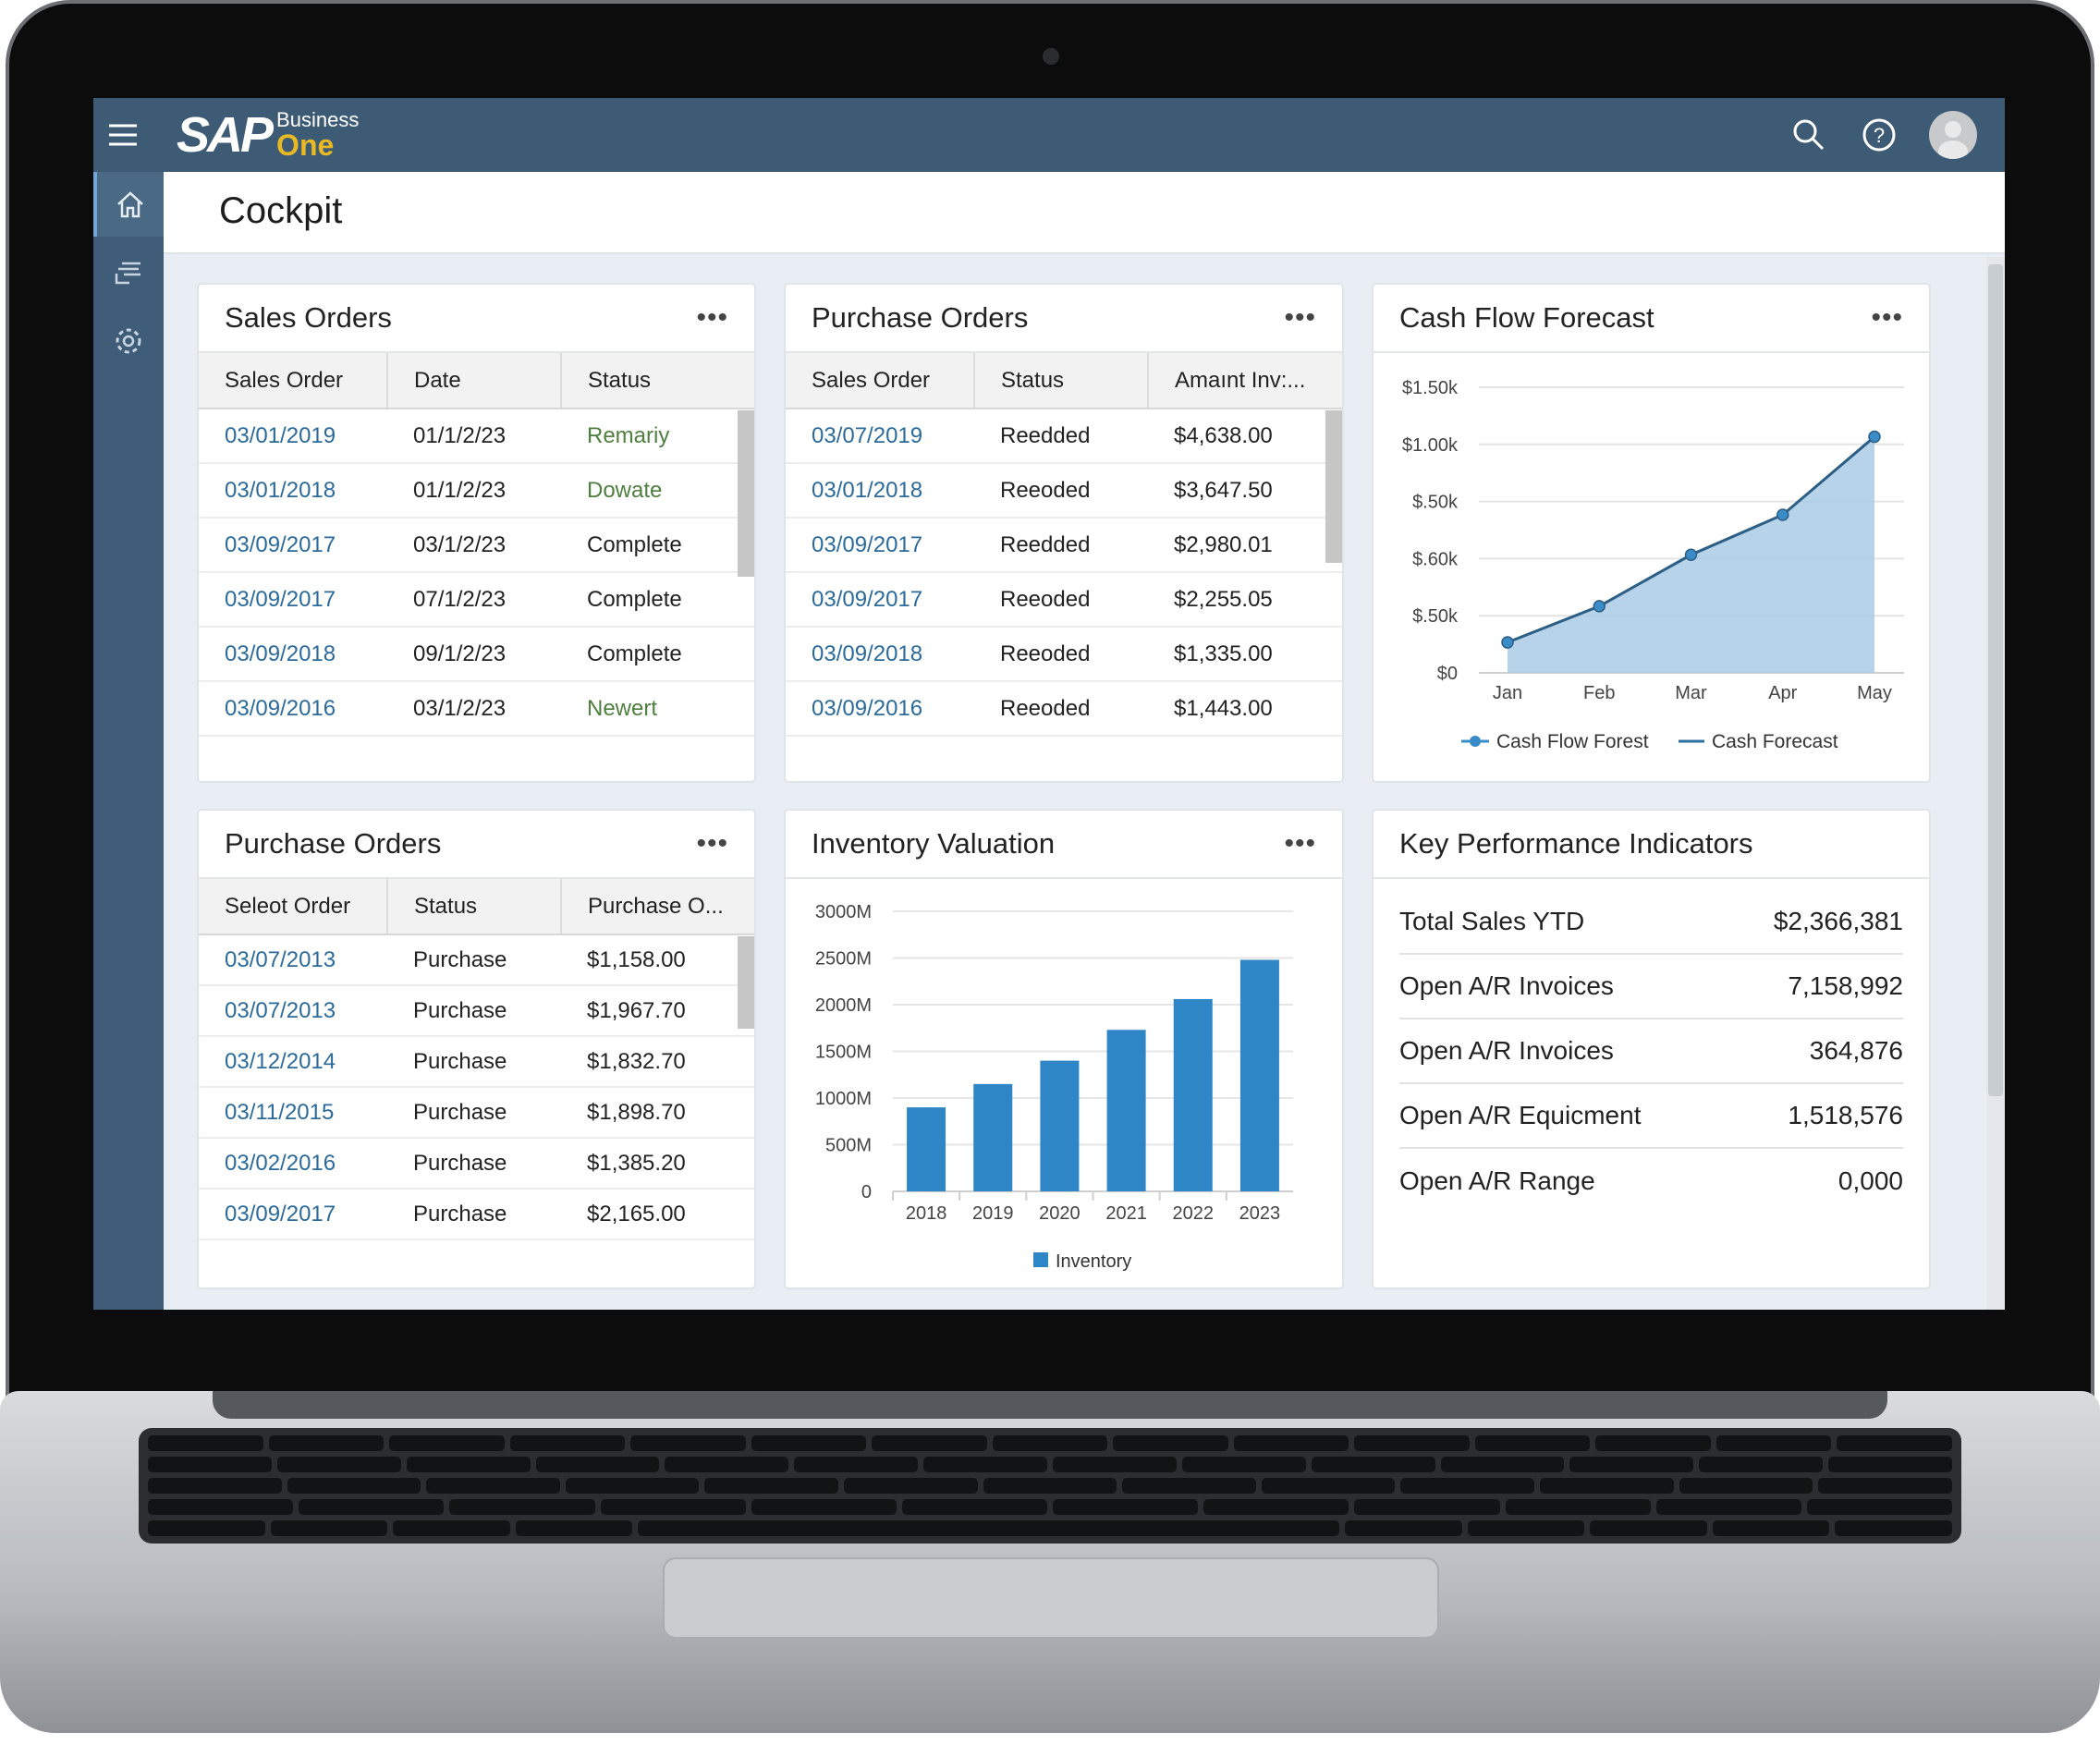 This screenshot has width=2100, height=1745. I want to click on table-row: 03/09/2017 Reeoded $2,255.05, so click(1064, 600).